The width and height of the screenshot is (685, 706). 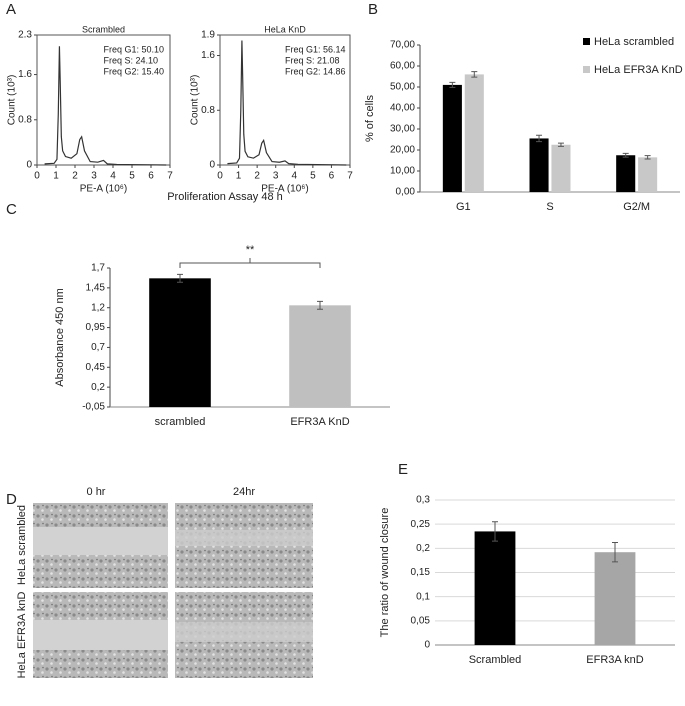 What do you see at coordinates (402, 171) in the screenshot?
I see `y-tick-label: 10,00` at bounding box center [402, 171].